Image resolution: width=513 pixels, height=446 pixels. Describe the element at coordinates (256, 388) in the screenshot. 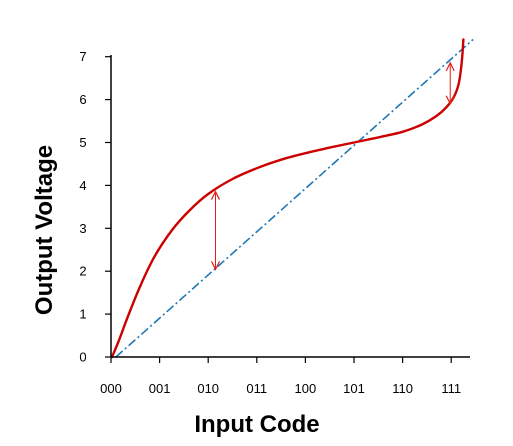

I see `x-tick-label: 011` at that location.